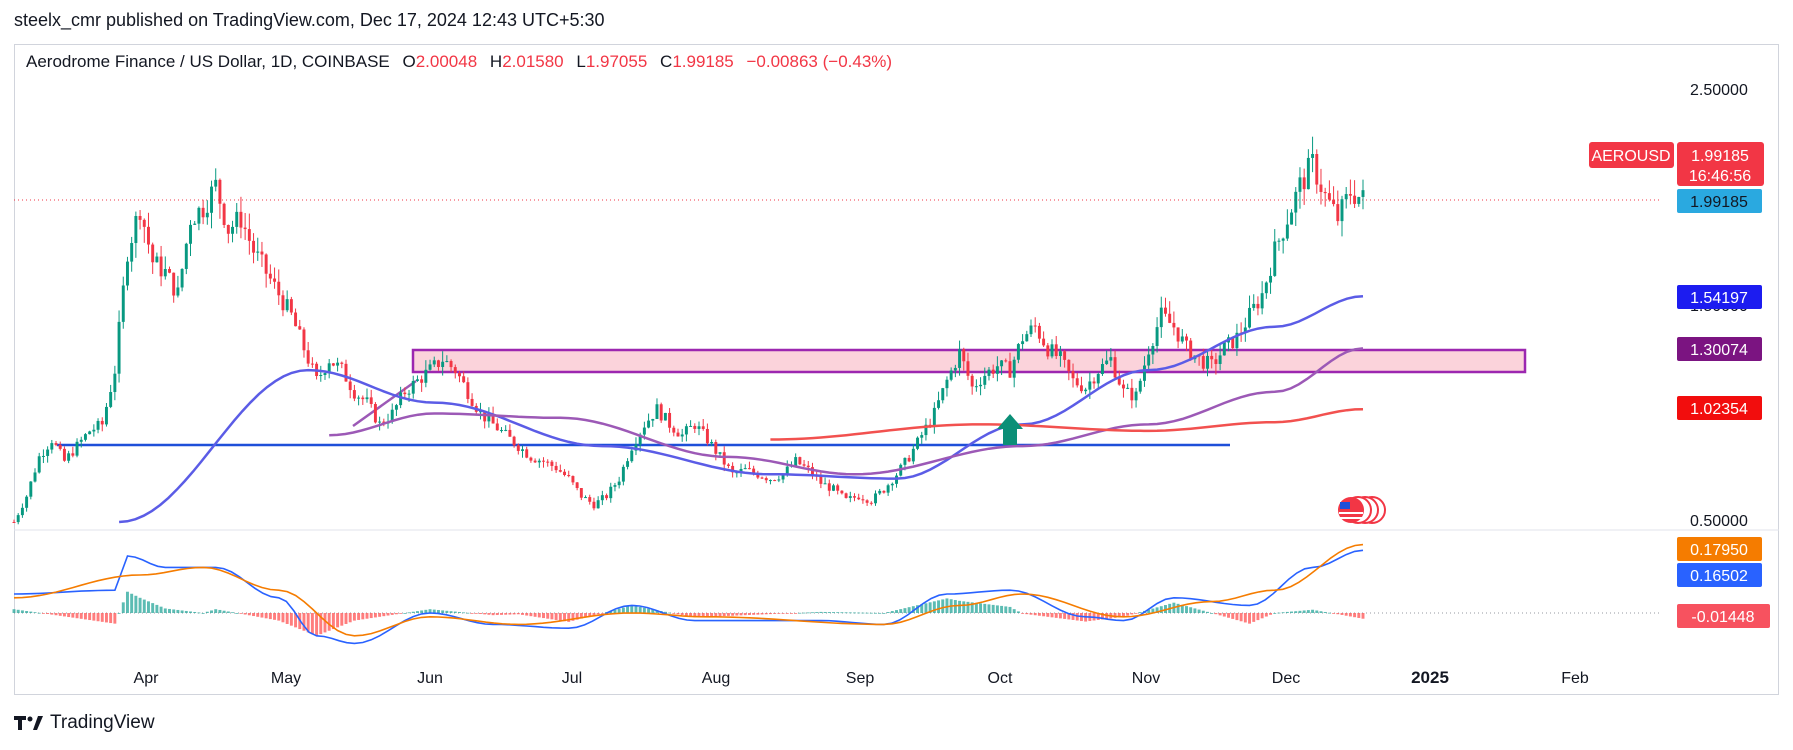 This screenshot has height=750, width=1793. I want to click on high-label: H, so click(496, 61).